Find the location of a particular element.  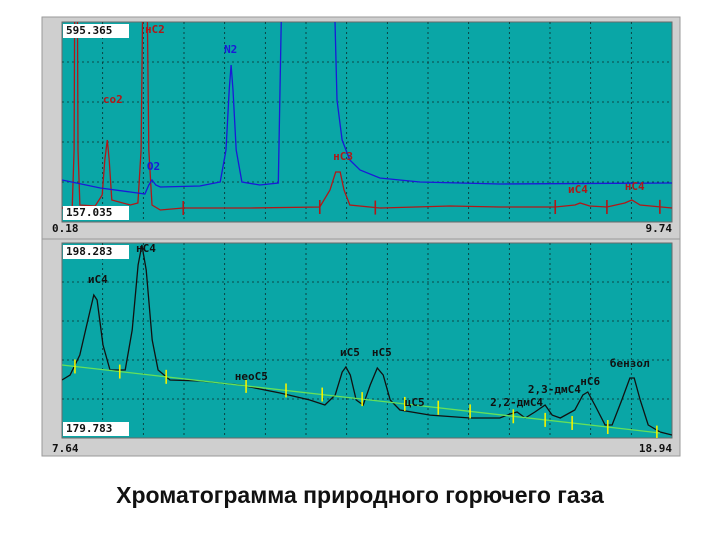

y-tick-label: 157.035 is located at coordinates (89, 212).